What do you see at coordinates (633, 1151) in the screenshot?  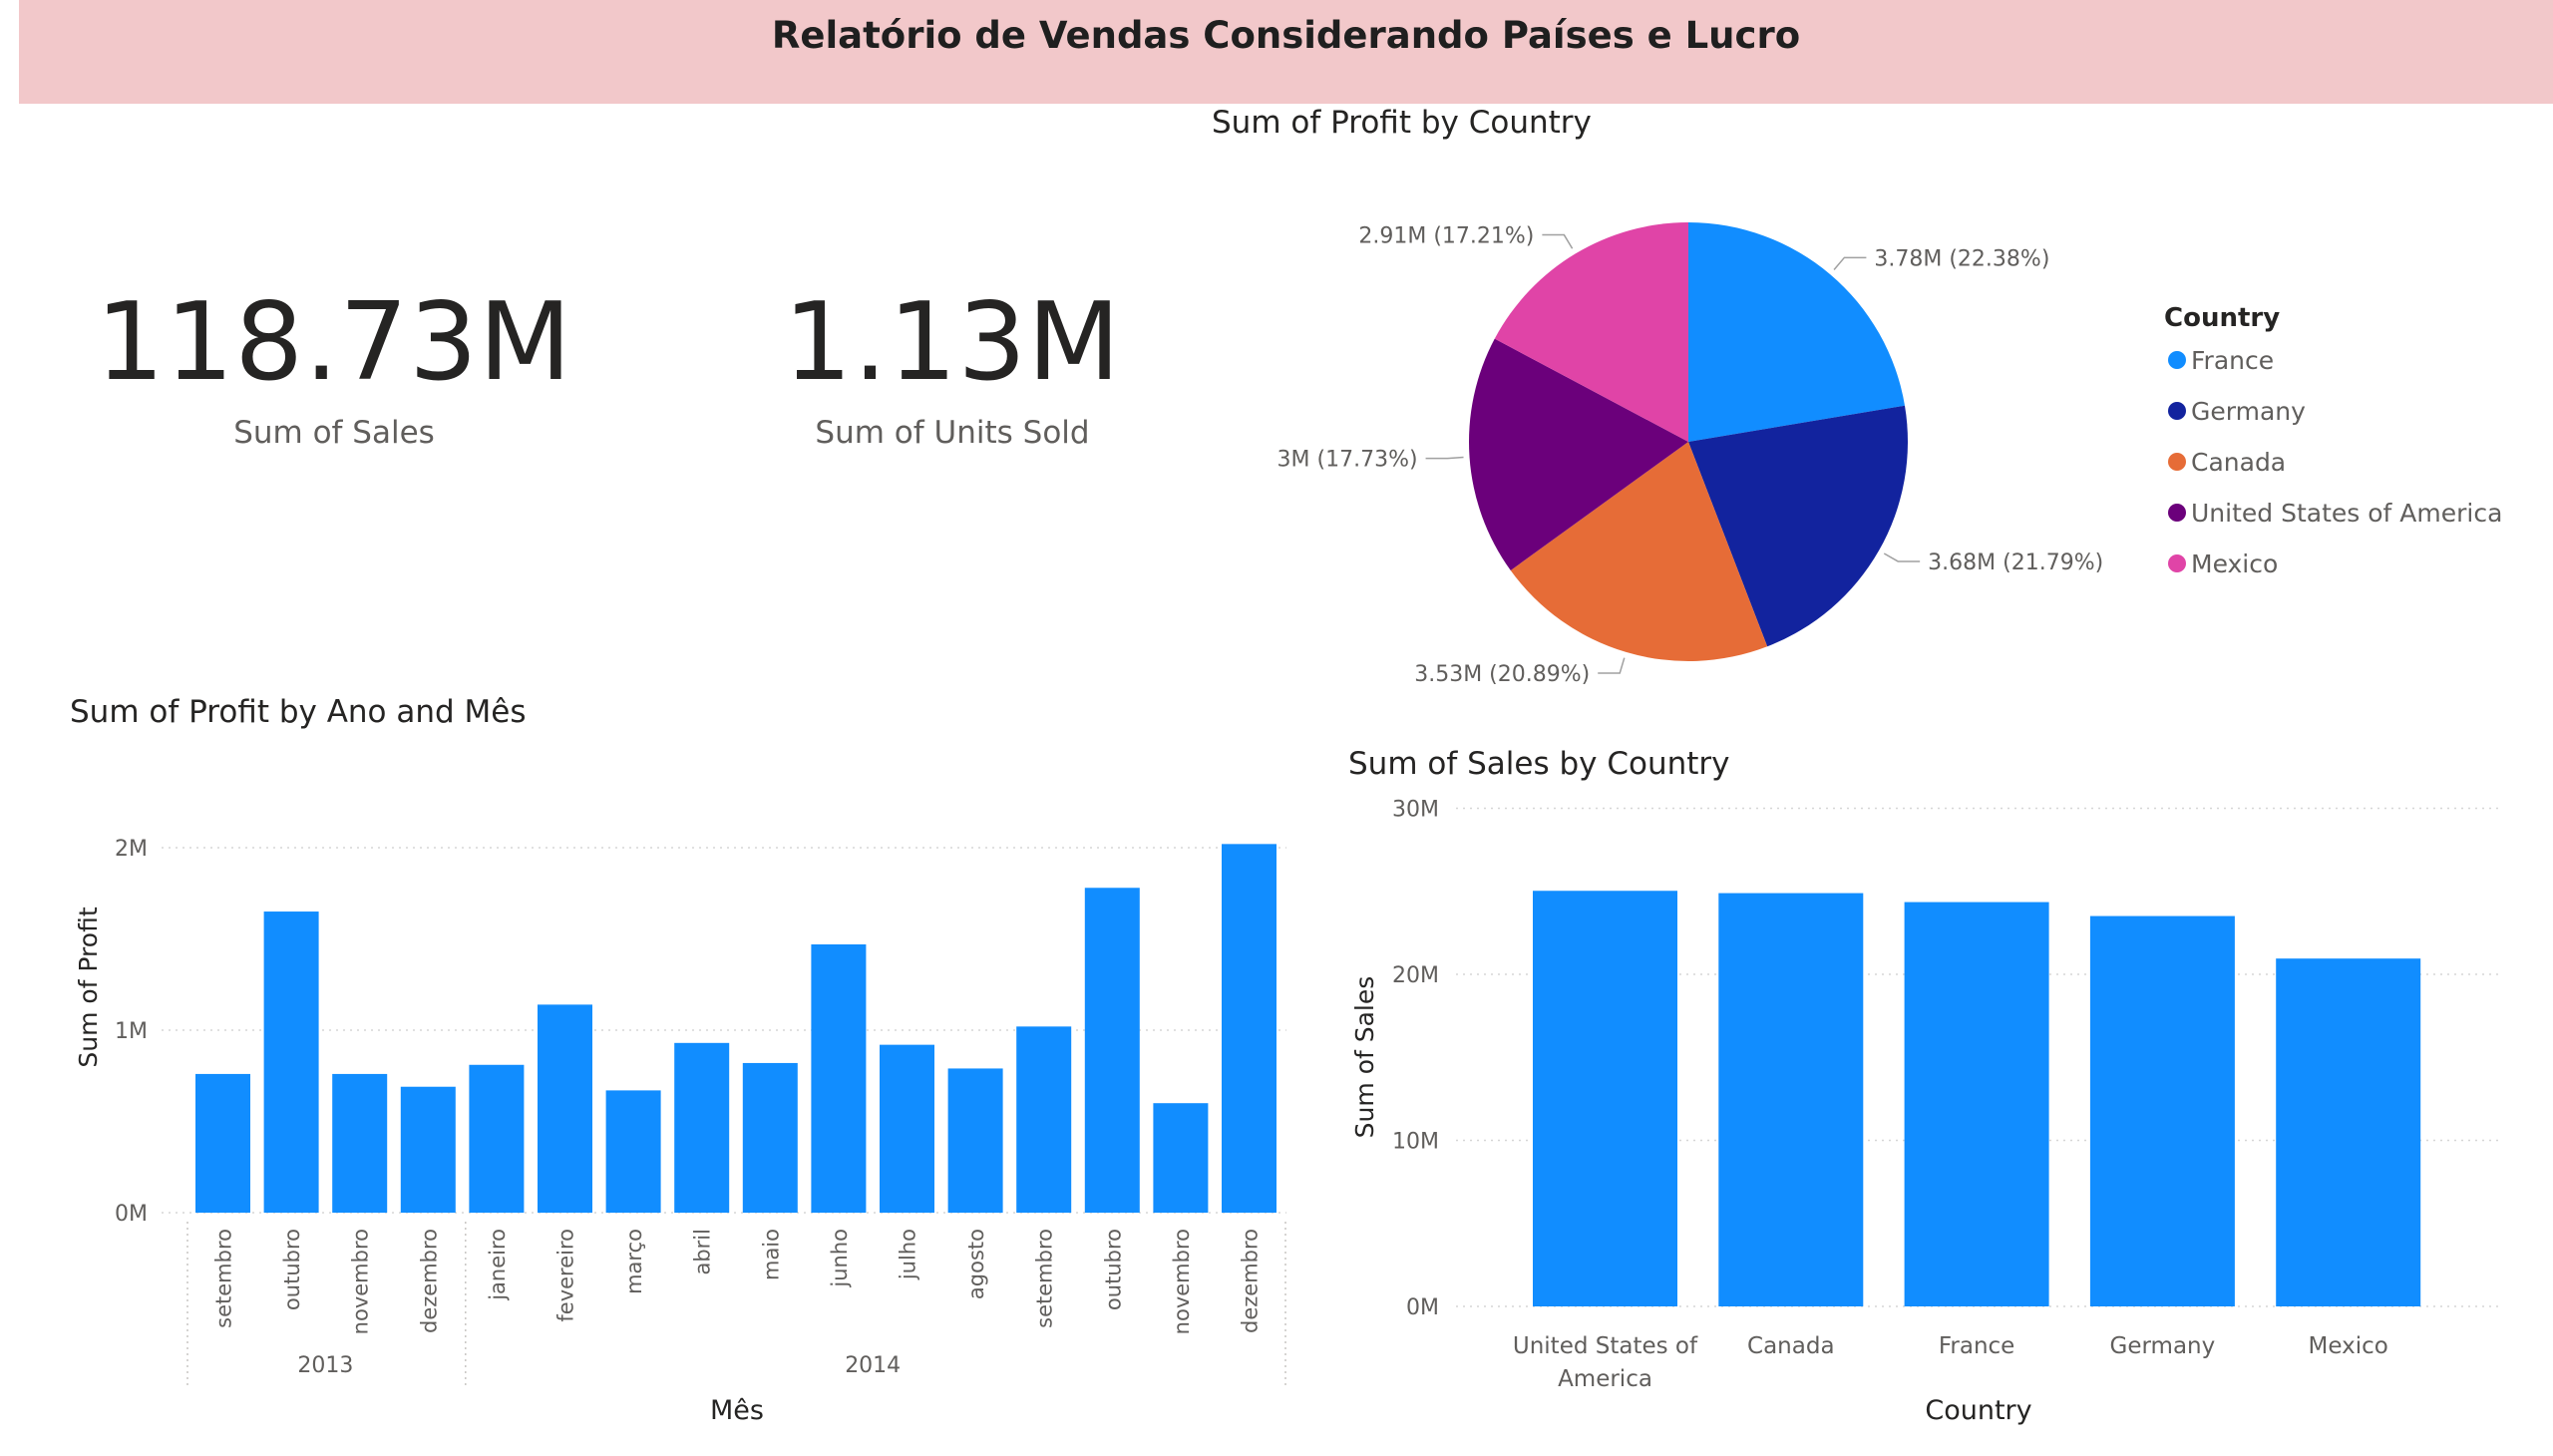 I see `profit-bar-2014-mar-o` at bounding box center [633, 1151].